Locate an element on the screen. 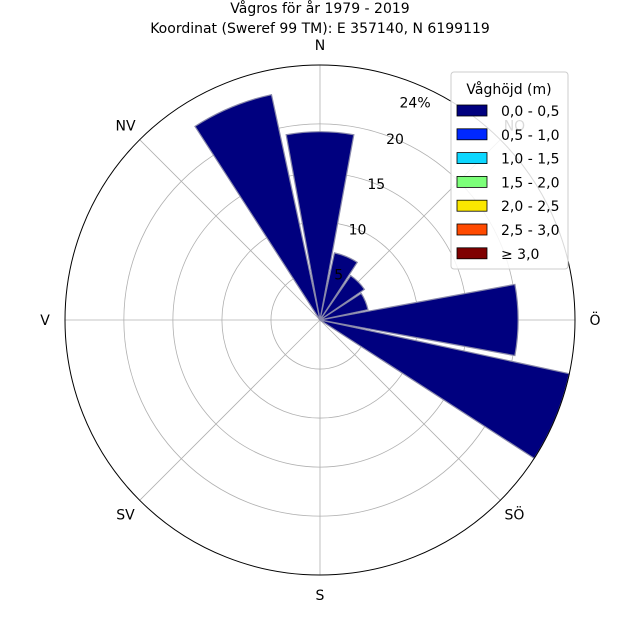 The width and height of the screenshot is (640, 640). direction-label-v: V is located at coordinates (45, 321).